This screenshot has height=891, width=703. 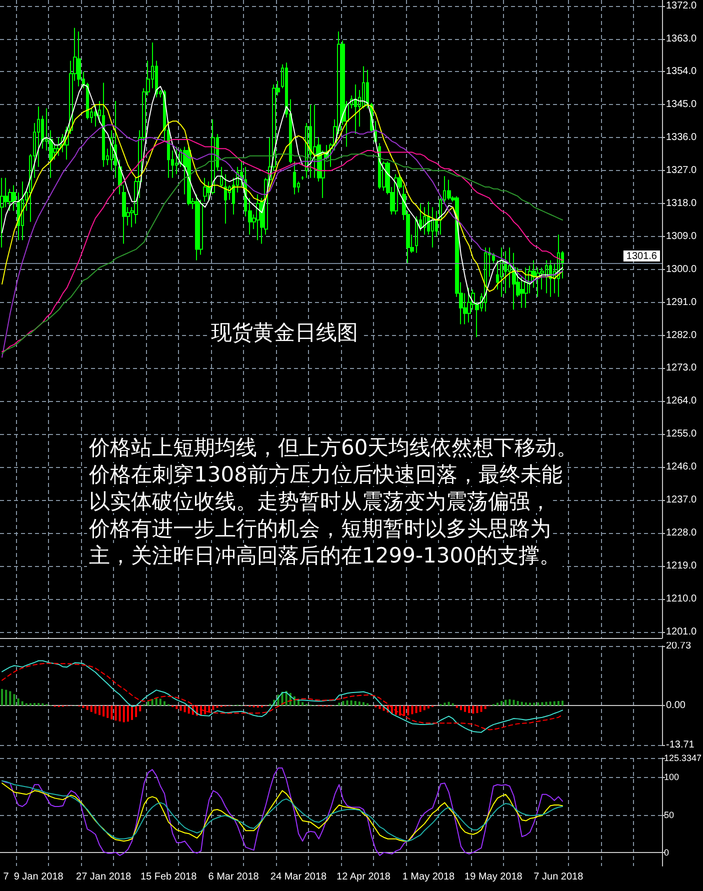 What do you see at coordinates (2, 212) in the screenshot?
I see `candlestick` at bounding box center [2, 212].